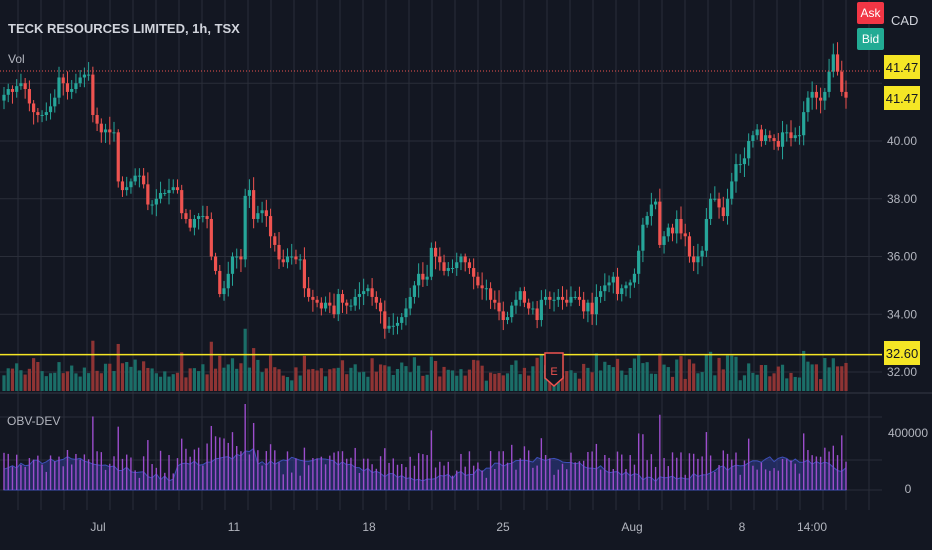 This screenshot has width=932, height=550. Describe the element at coordinates (33, 421) in the screenshot. I see `indicator-name: OBV-DEV` at that location.